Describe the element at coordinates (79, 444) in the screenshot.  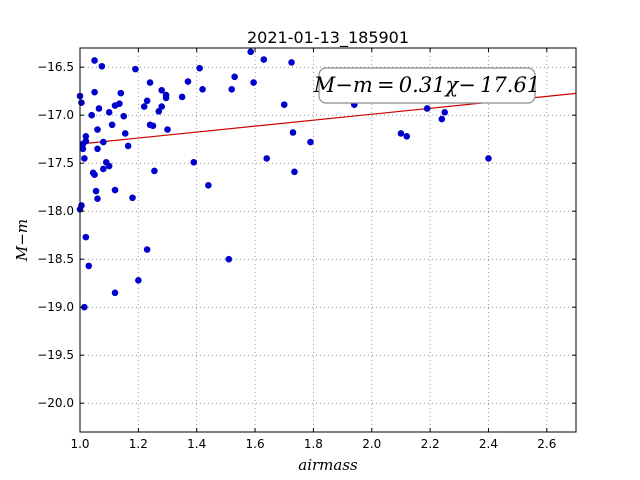
I see `x-tick-label: 1.0` at that location.